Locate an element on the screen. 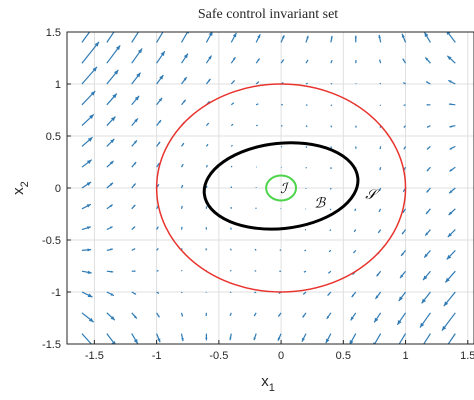 This screenshot has width=474, height=400. y-axis-label: x2 is located at coordinates (20, 188).